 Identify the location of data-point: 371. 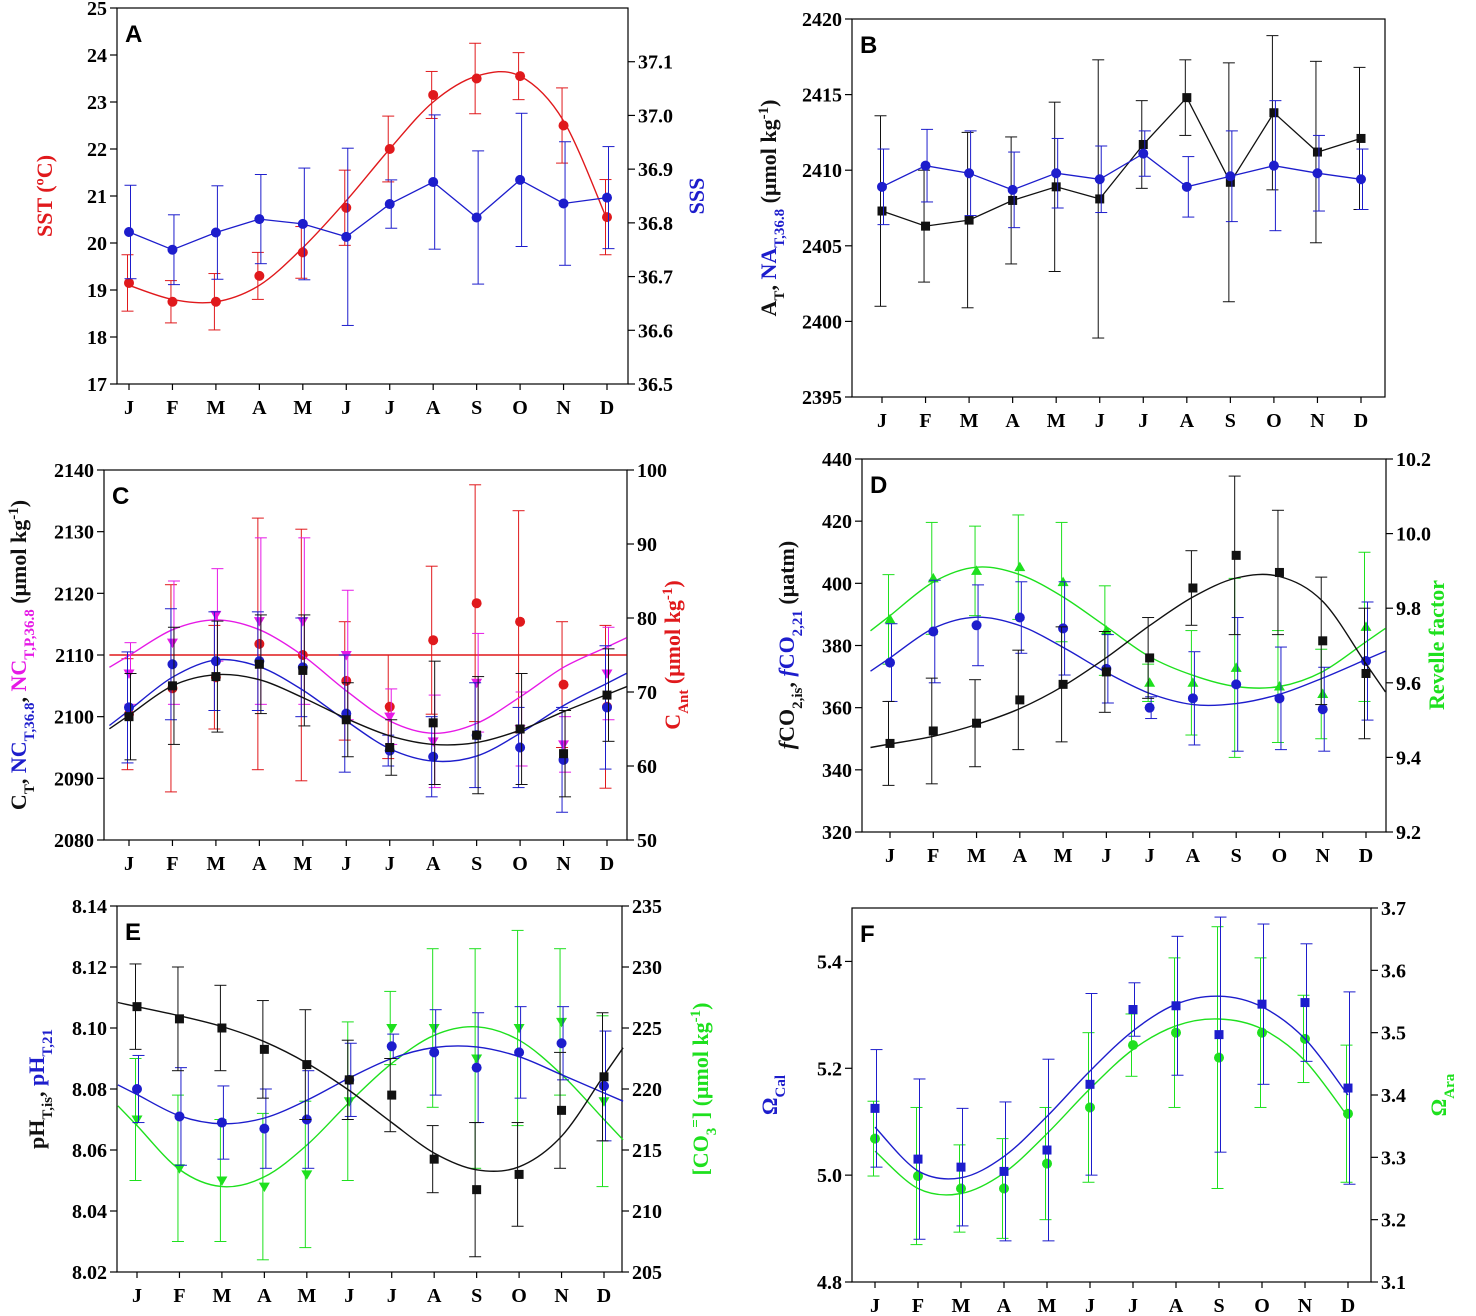
(1366, 673).